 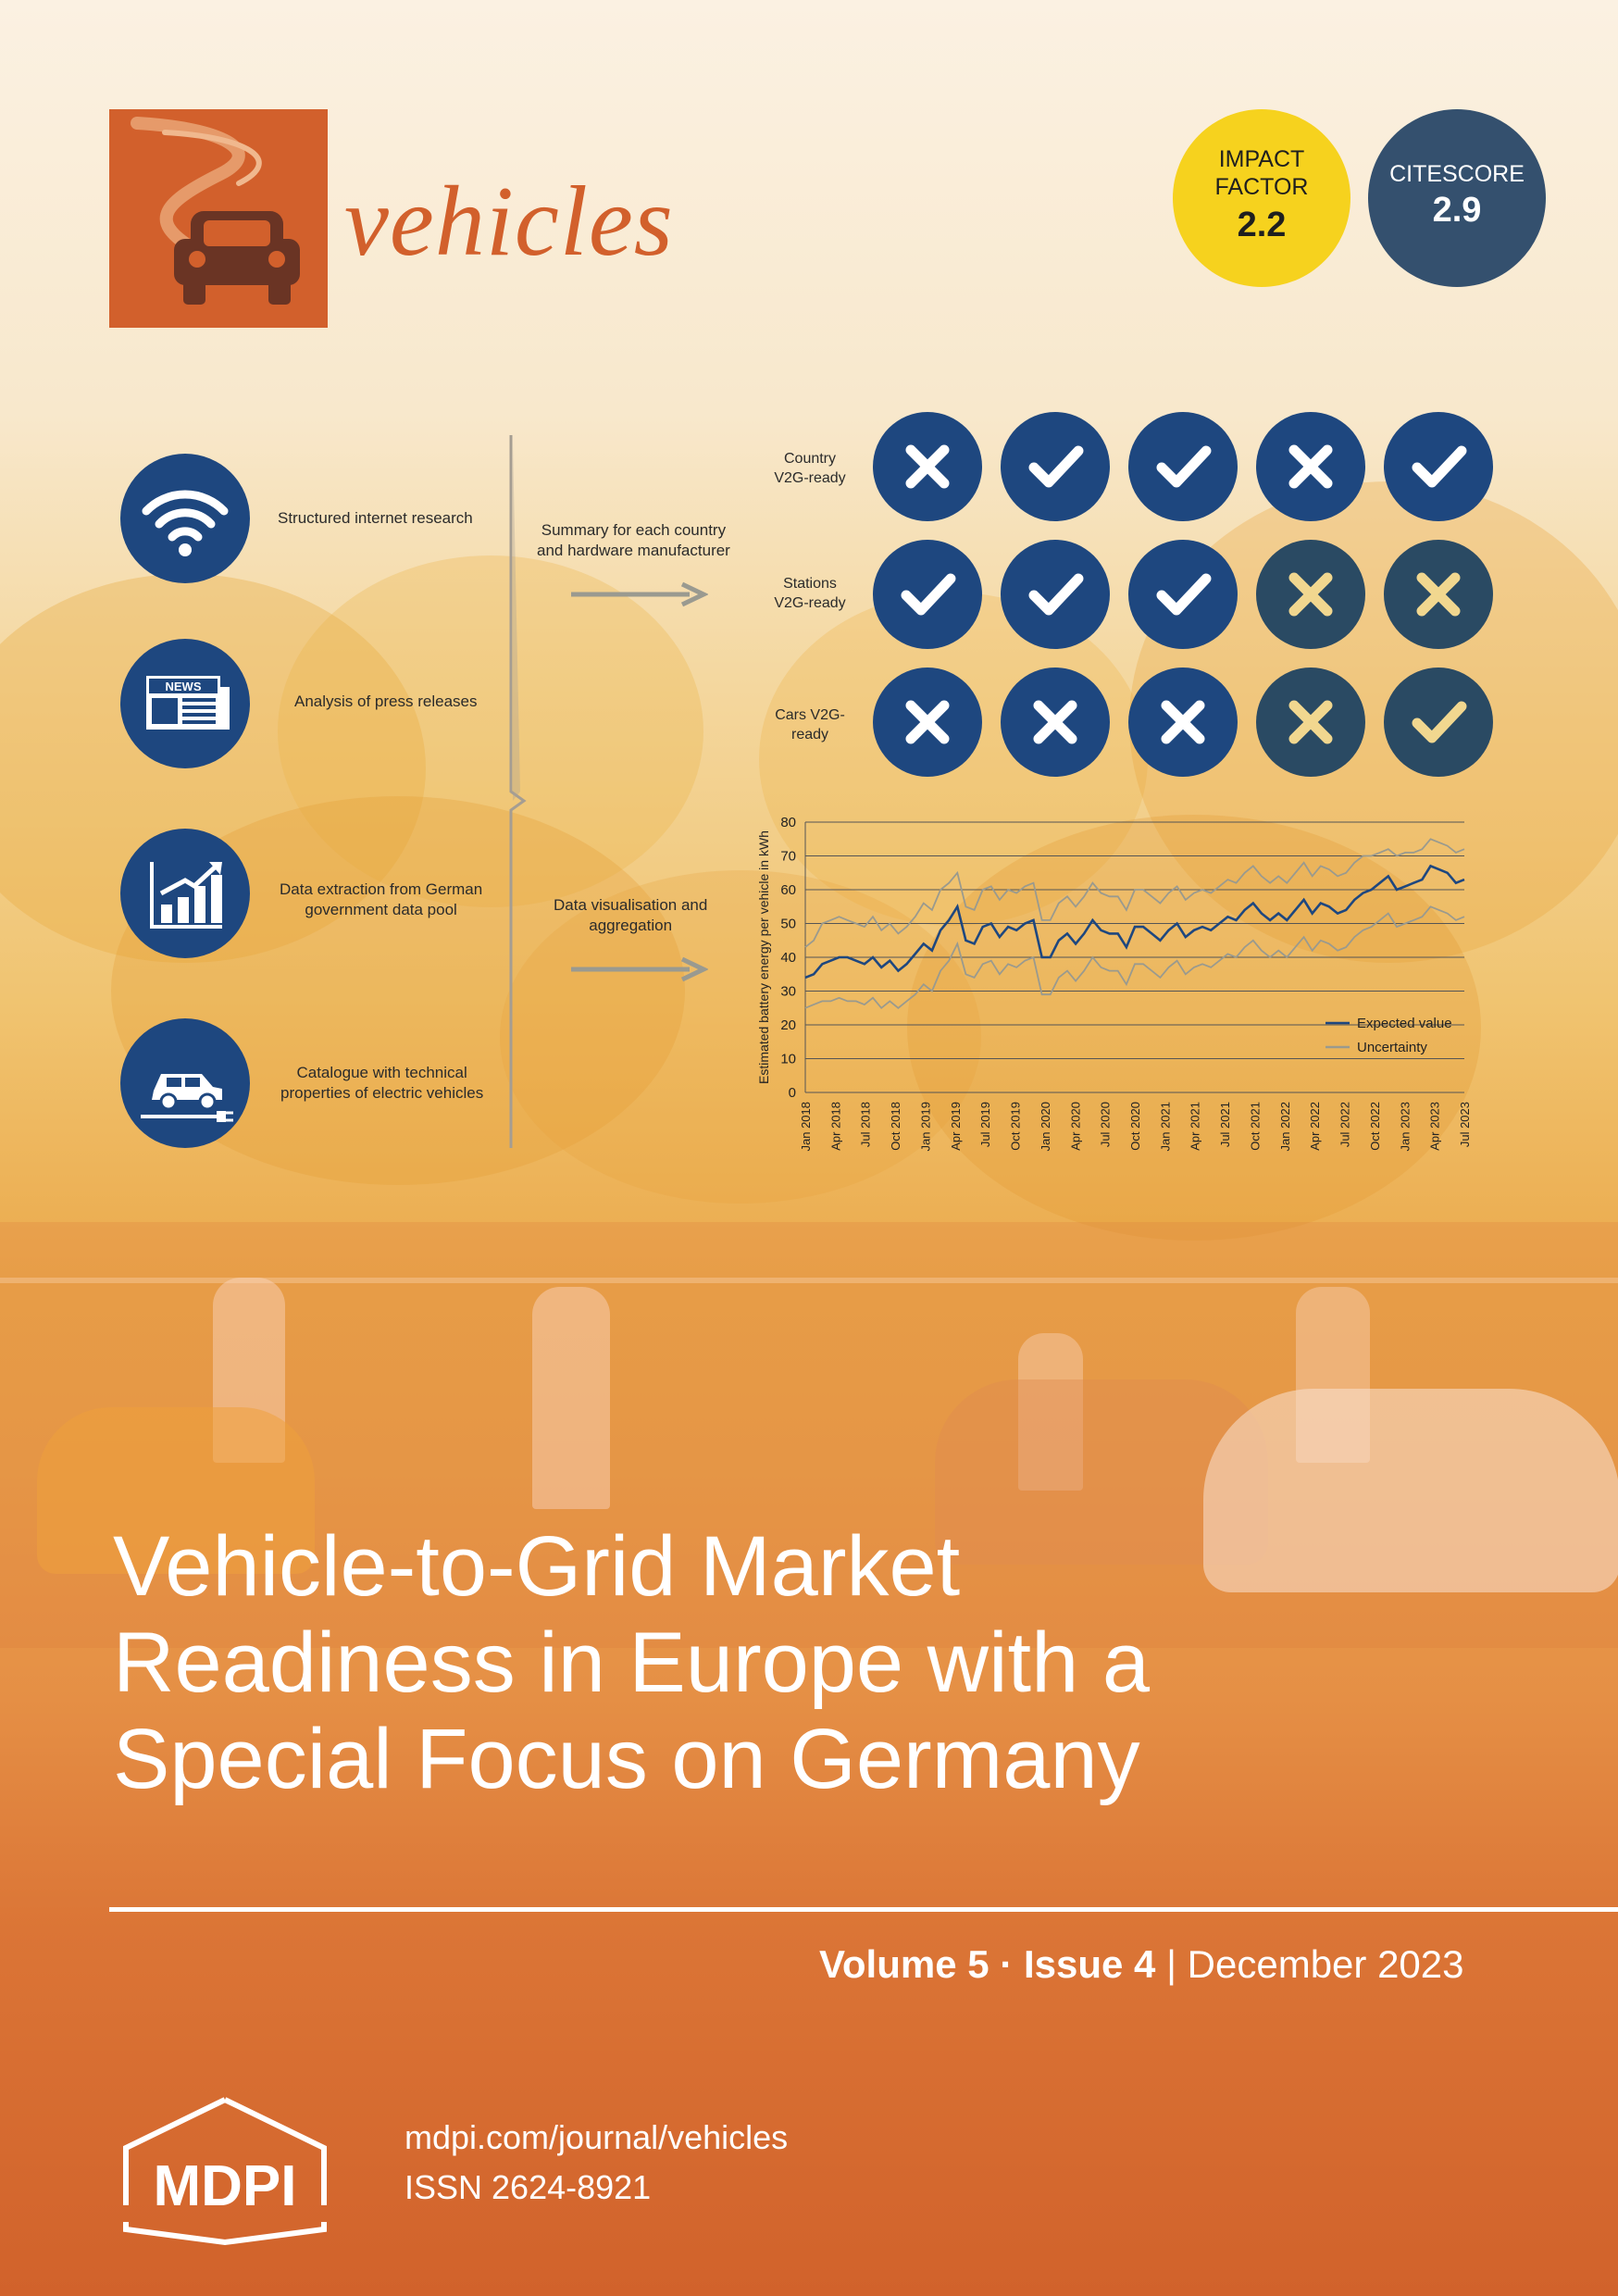 What do you see at coordinates (788, 1025) in the screenshot?
I see `y-tick-label: 20` at bounding box center [788, 1025].